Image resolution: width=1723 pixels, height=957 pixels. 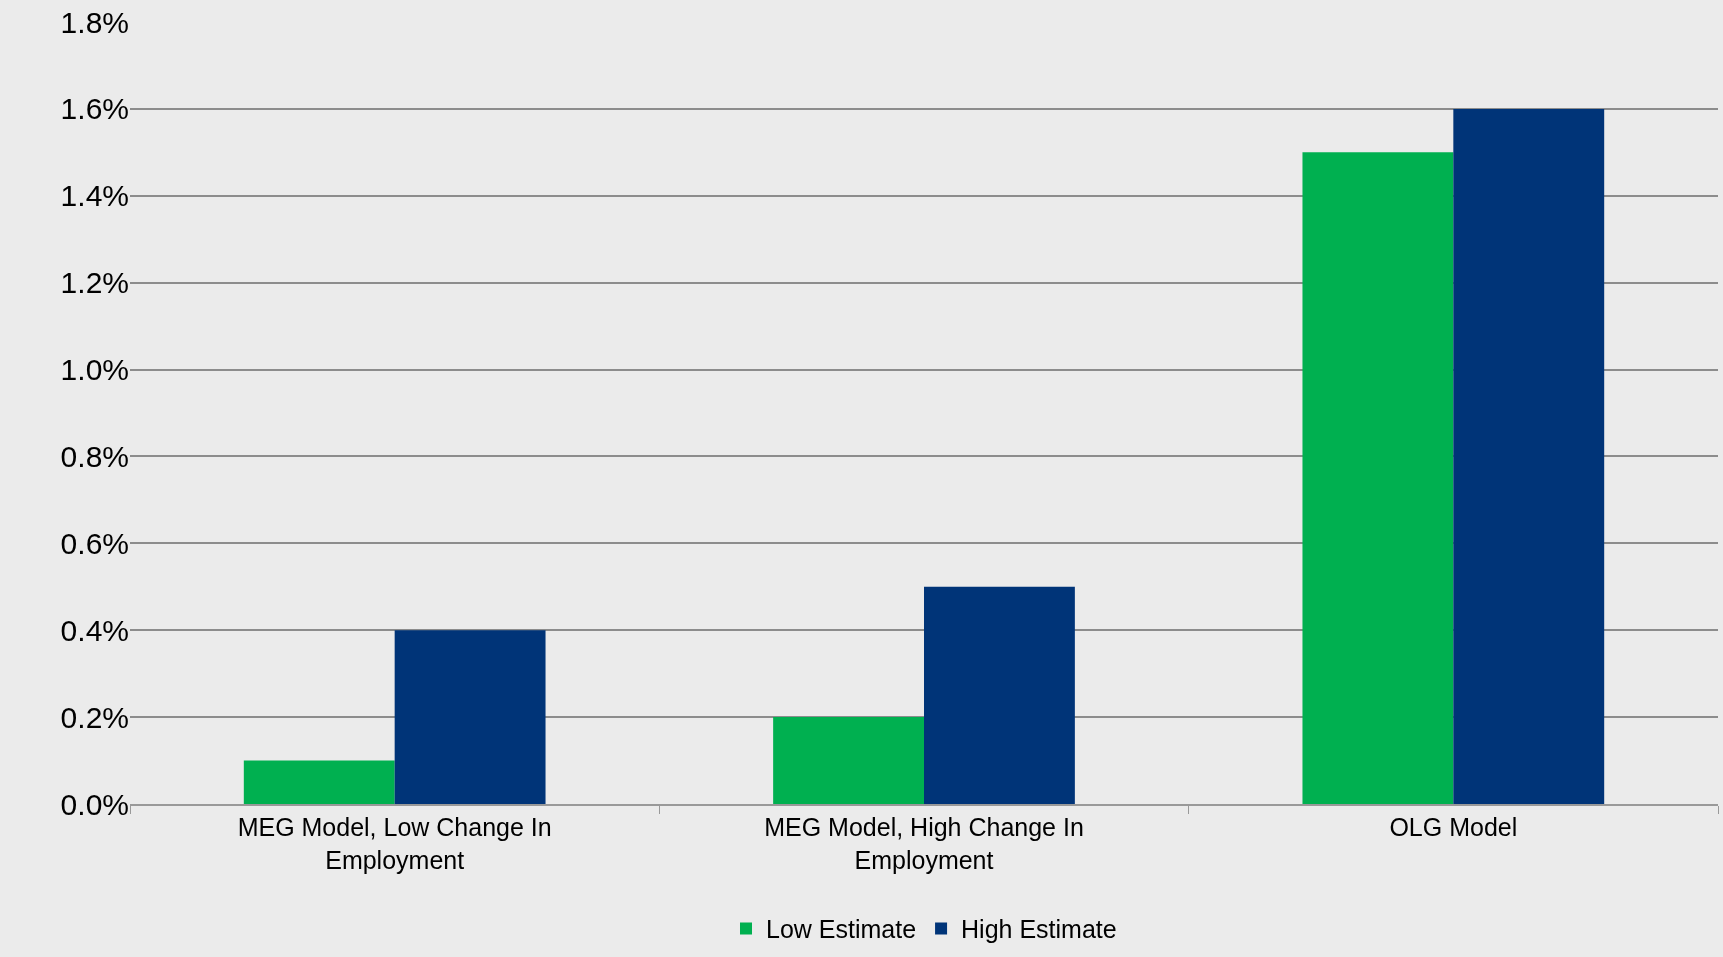 What do you see at coordinates (94, 630) in the screenshot?
I see `y-tick-label: 0.4%` at bounding box center [94, 630].